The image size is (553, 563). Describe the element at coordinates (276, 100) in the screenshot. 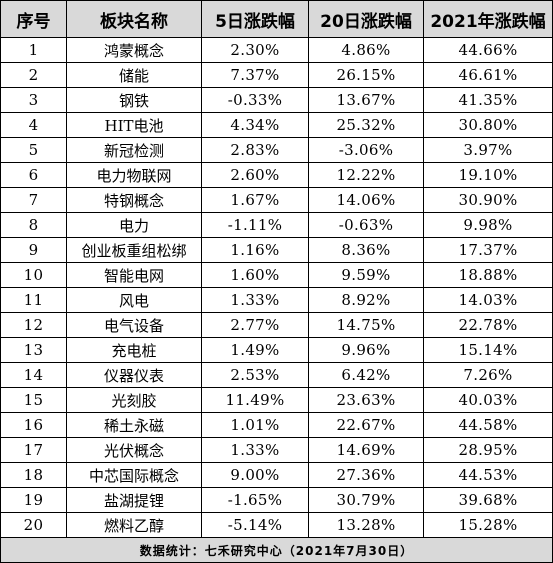

I see `table-row: 3 钢铁 -0.33% 13.67% 41.35%` at that location.